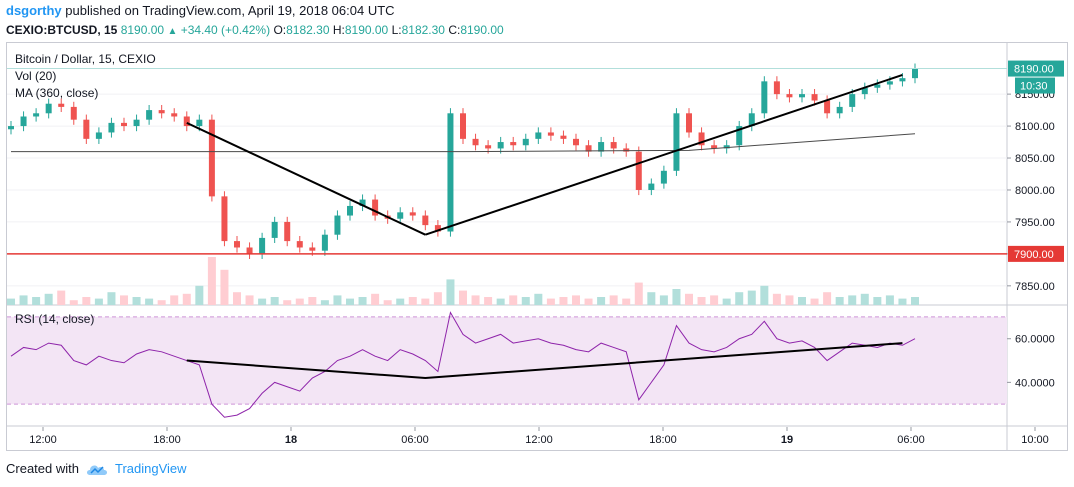 The height and width of the screenshot is (487, 1074). Describe the element at coordinates (539, 440) in the screenshot. I see `time-tick-label: 12:00` at that location.